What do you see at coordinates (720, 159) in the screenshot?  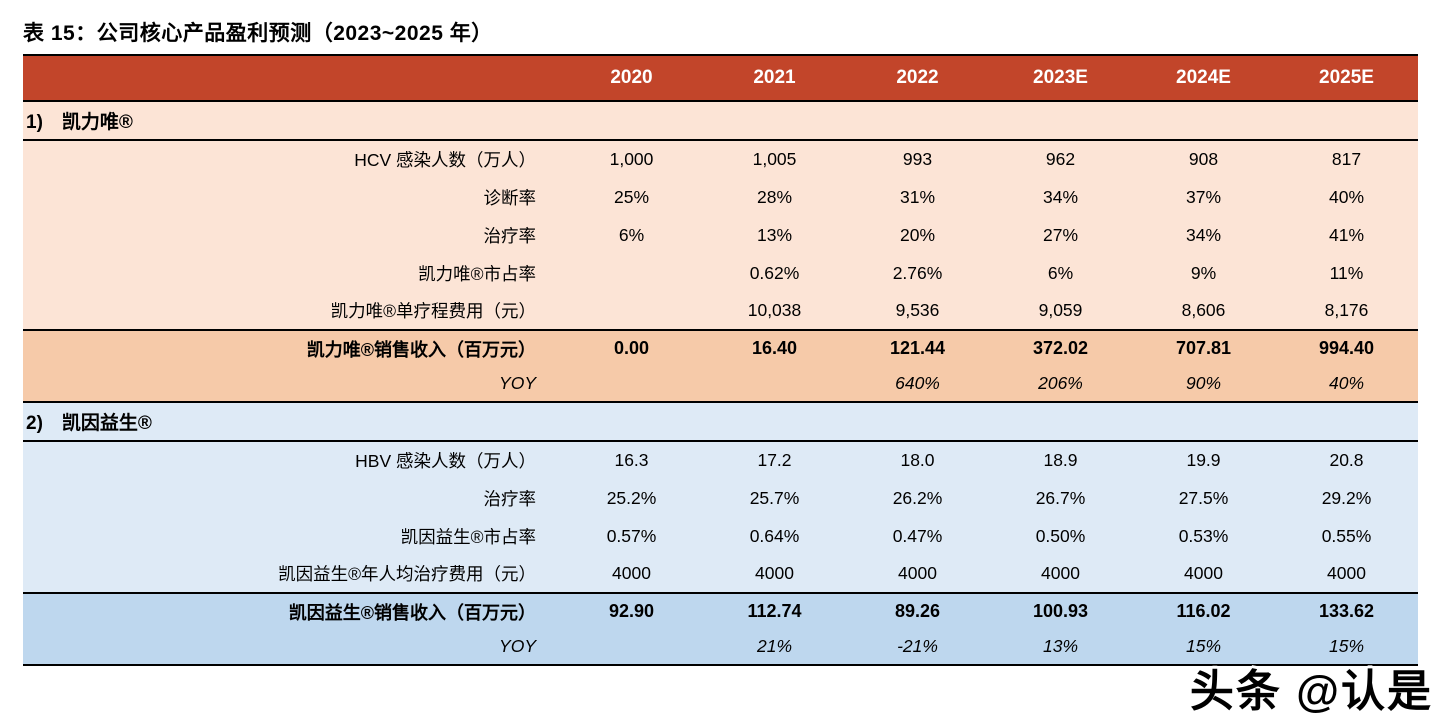 I see `table-row: HCV 感染人数（万人） 1,000 1,005 993 962 908 817` at bounding box center [720, 159].